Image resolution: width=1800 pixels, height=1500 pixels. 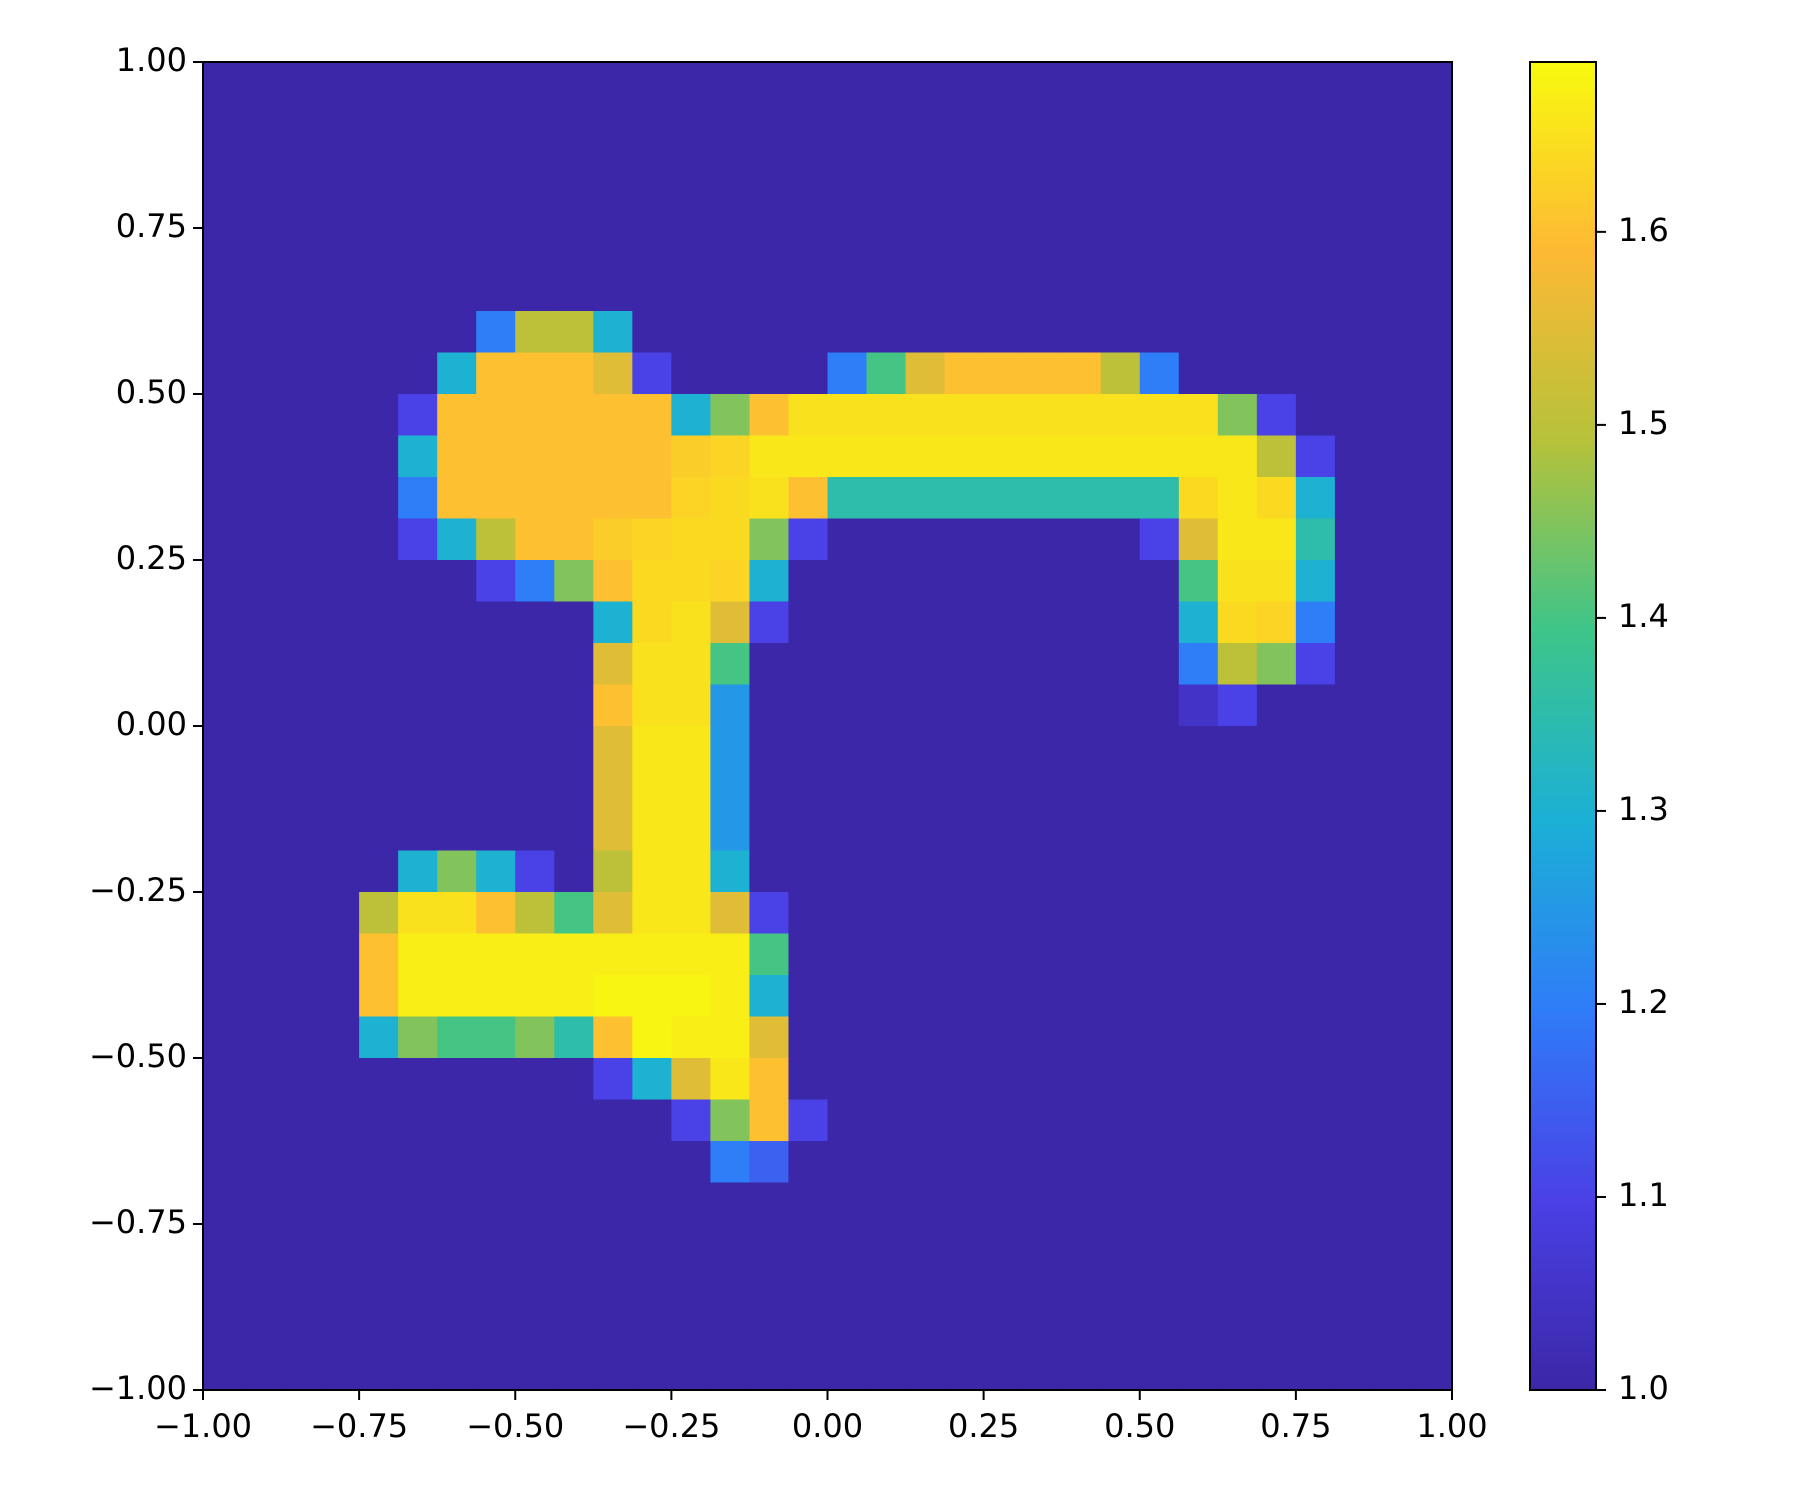 I want to click on y-tick-label: −0.50, so click(x=138, y=1056).